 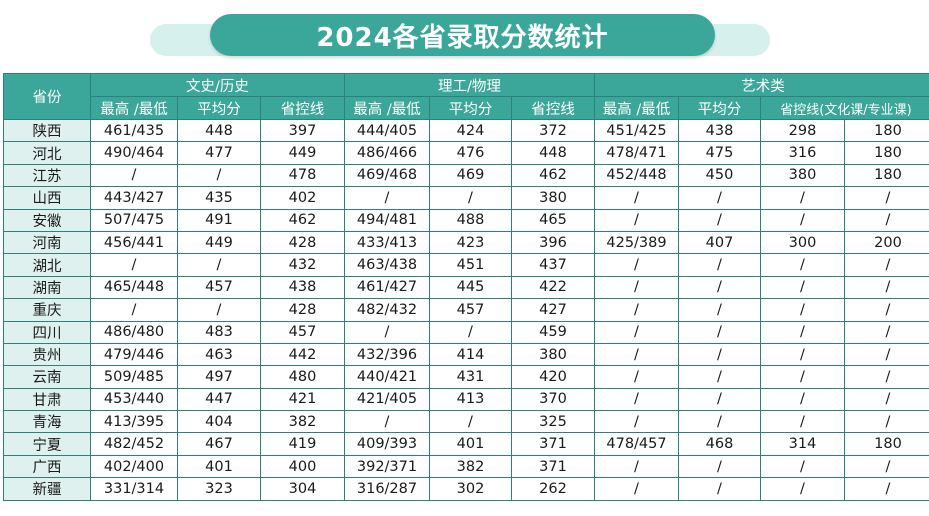 I want to click on score-cell: 486/466, so click(x=387, y=153).